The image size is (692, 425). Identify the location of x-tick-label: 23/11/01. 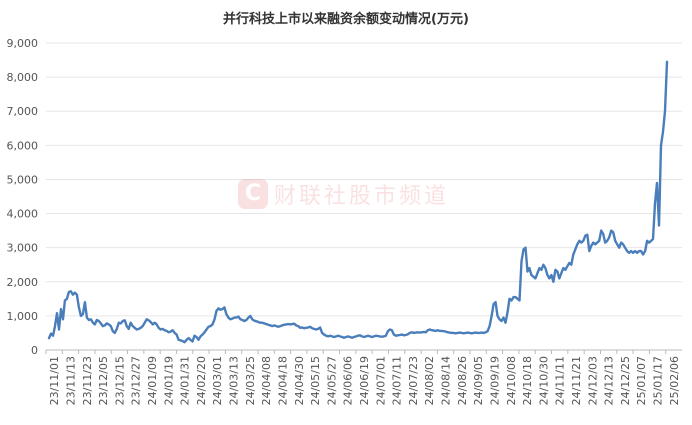
(54, 380).